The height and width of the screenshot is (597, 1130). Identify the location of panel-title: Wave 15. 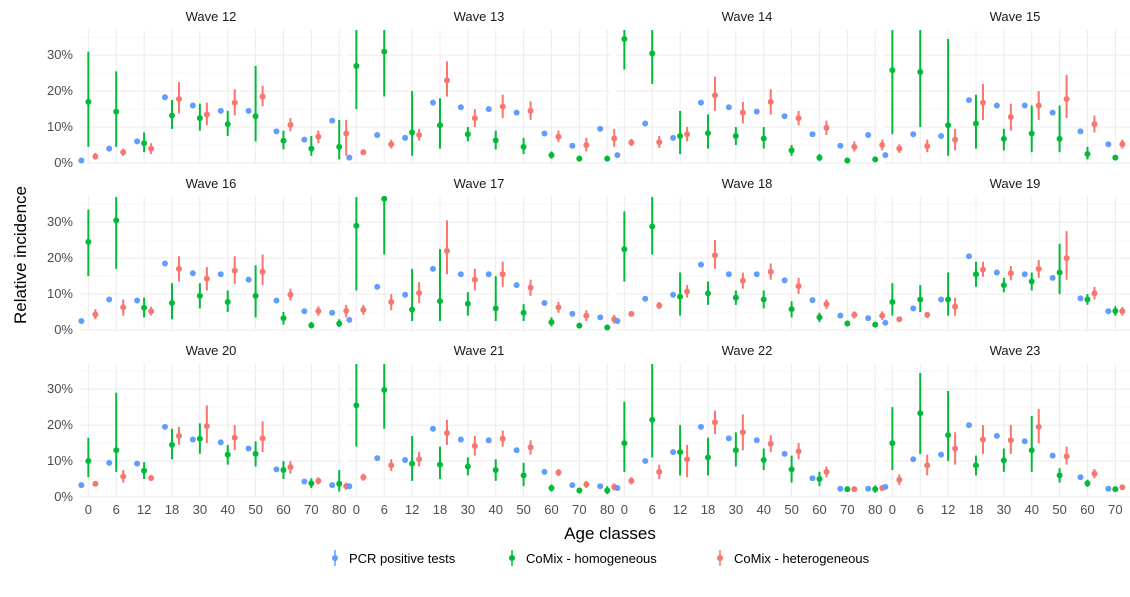
(1015, 16).